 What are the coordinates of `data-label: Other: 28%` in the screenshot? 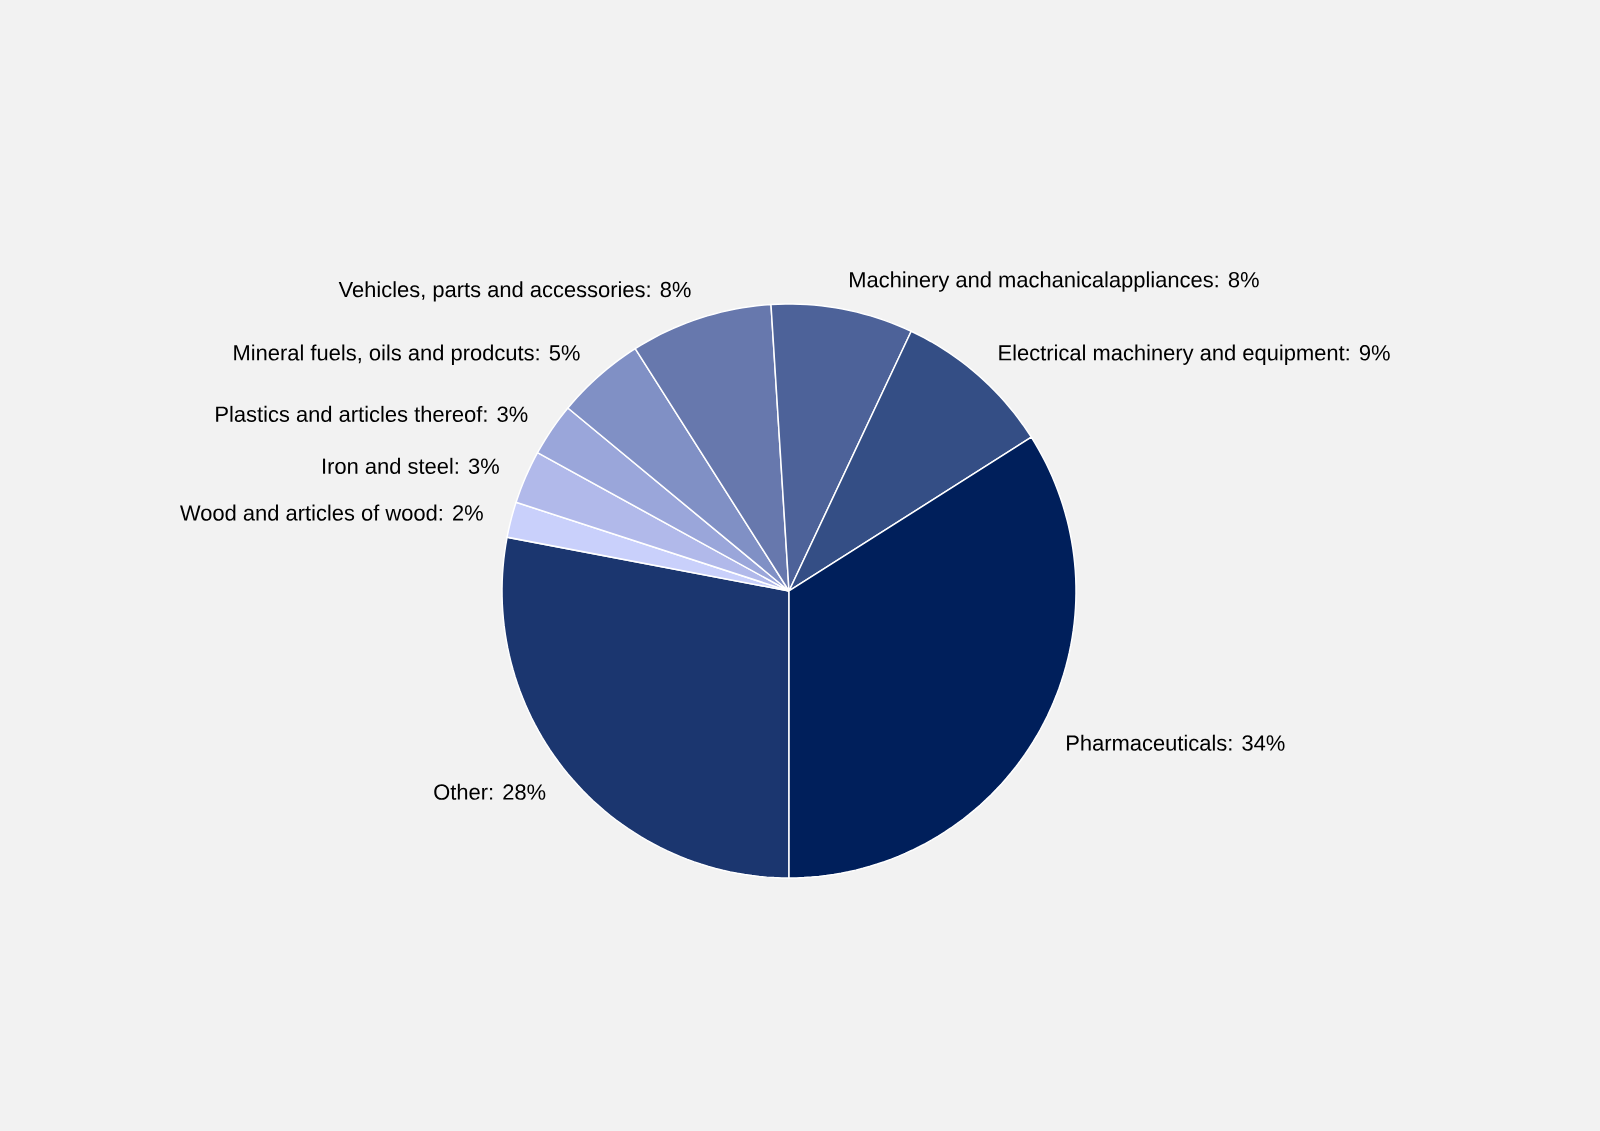 It's located at (490, 791).